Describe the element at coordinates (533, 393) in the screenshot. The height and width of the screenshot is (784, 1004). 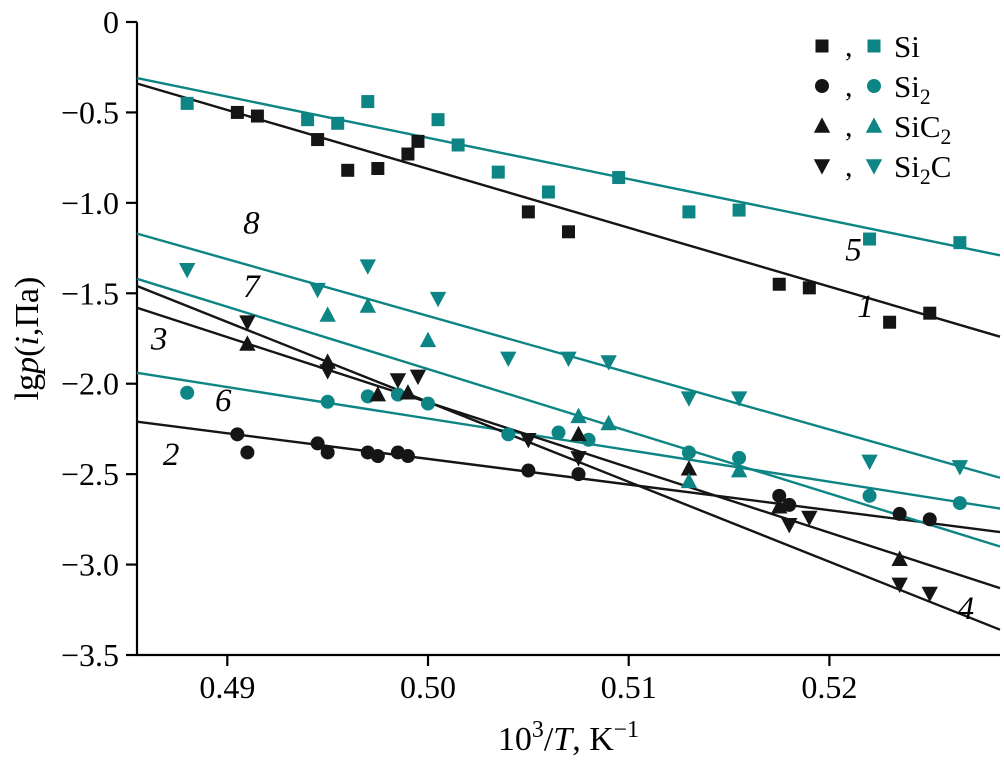
I see `series-7-points` at that location.